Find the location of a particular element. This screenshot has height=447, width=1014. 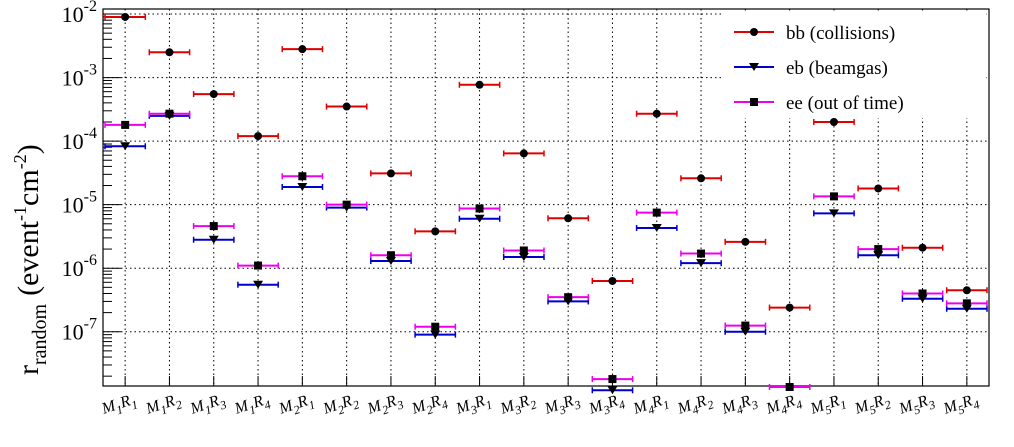

y-tick-label: 10⁻⁶ is located at coordinates (79, 266).